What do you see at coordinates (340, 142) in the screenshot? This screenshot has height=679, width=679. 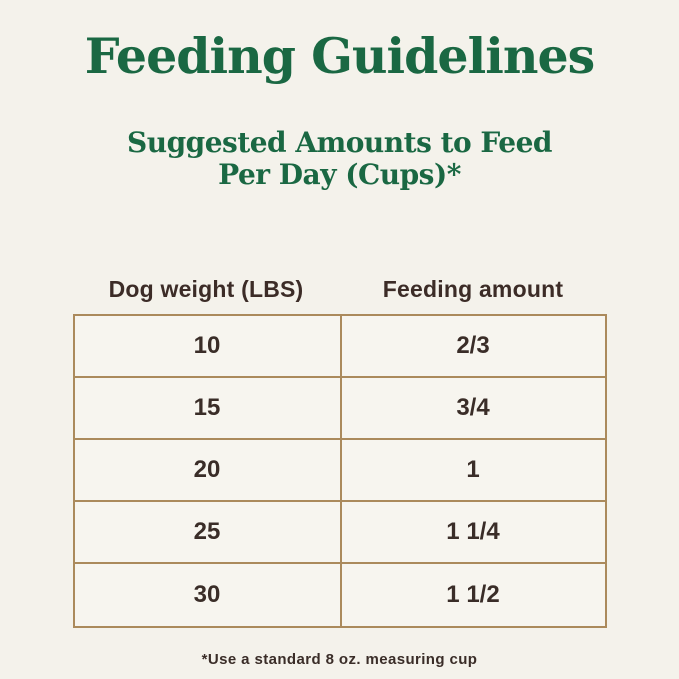 I see `subtitle-line-1: Suggested Amounts to Feed` at bounding box center [340, 142].